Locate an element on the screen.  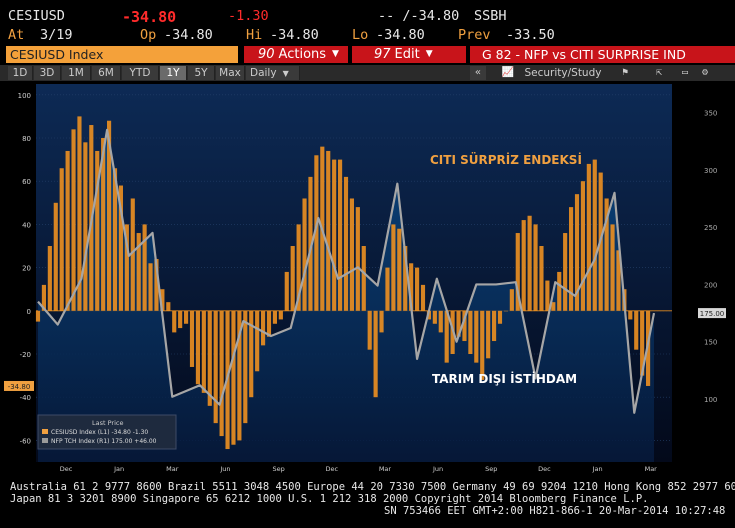
actions-label: Actions is located at coordinates (302, 54).